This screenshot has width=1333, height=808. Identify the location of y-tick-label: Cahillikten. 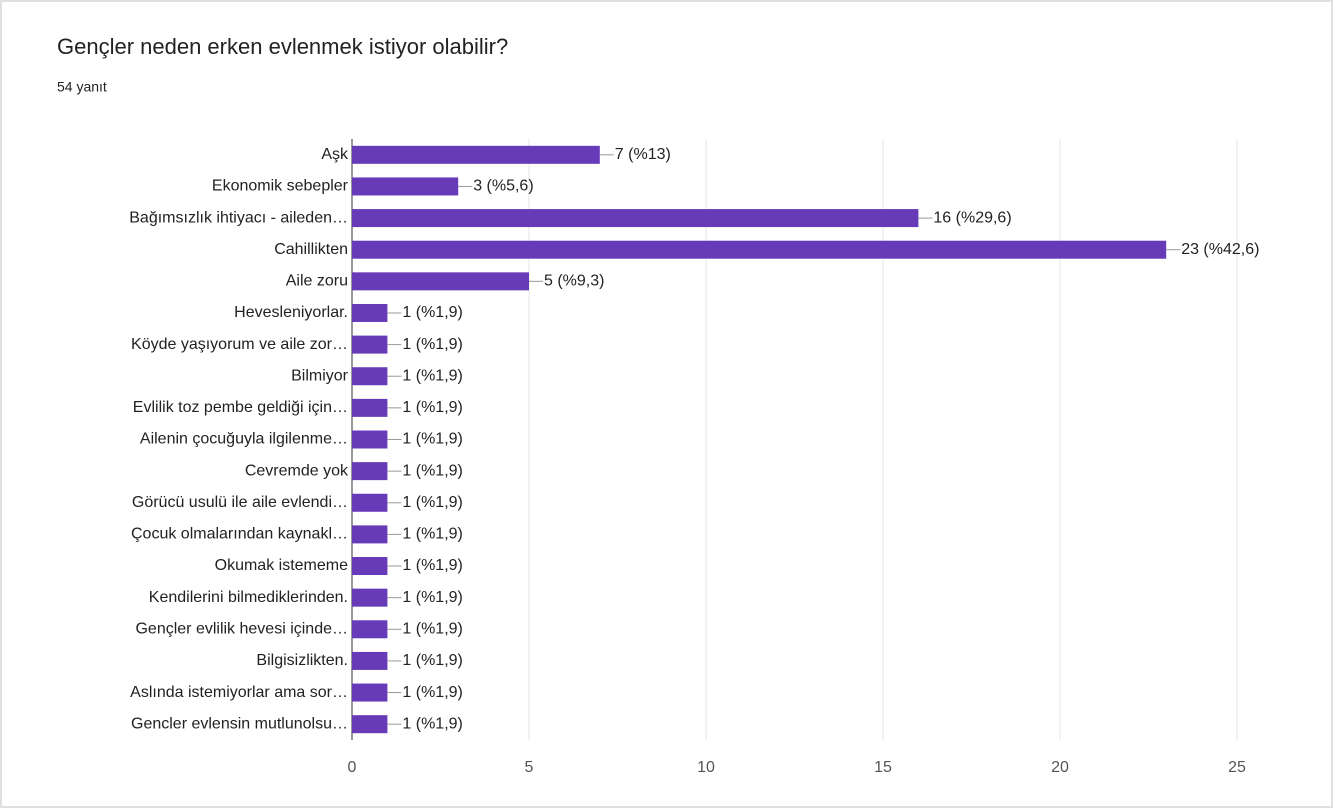
(311, 249).